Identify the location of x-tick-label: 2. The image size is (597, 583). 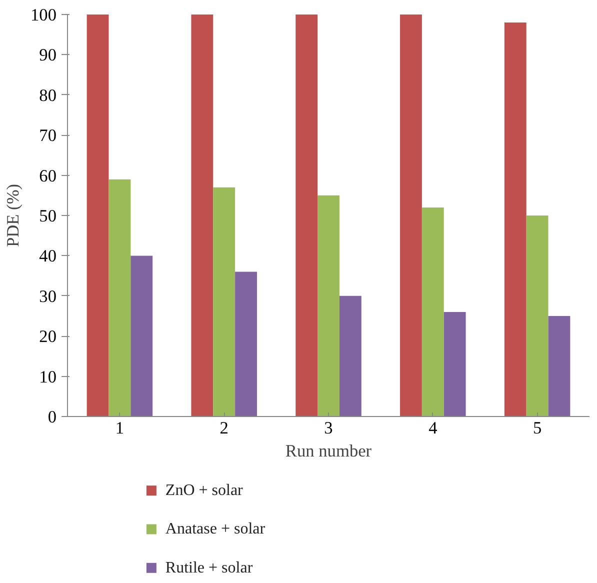
(224, 428).